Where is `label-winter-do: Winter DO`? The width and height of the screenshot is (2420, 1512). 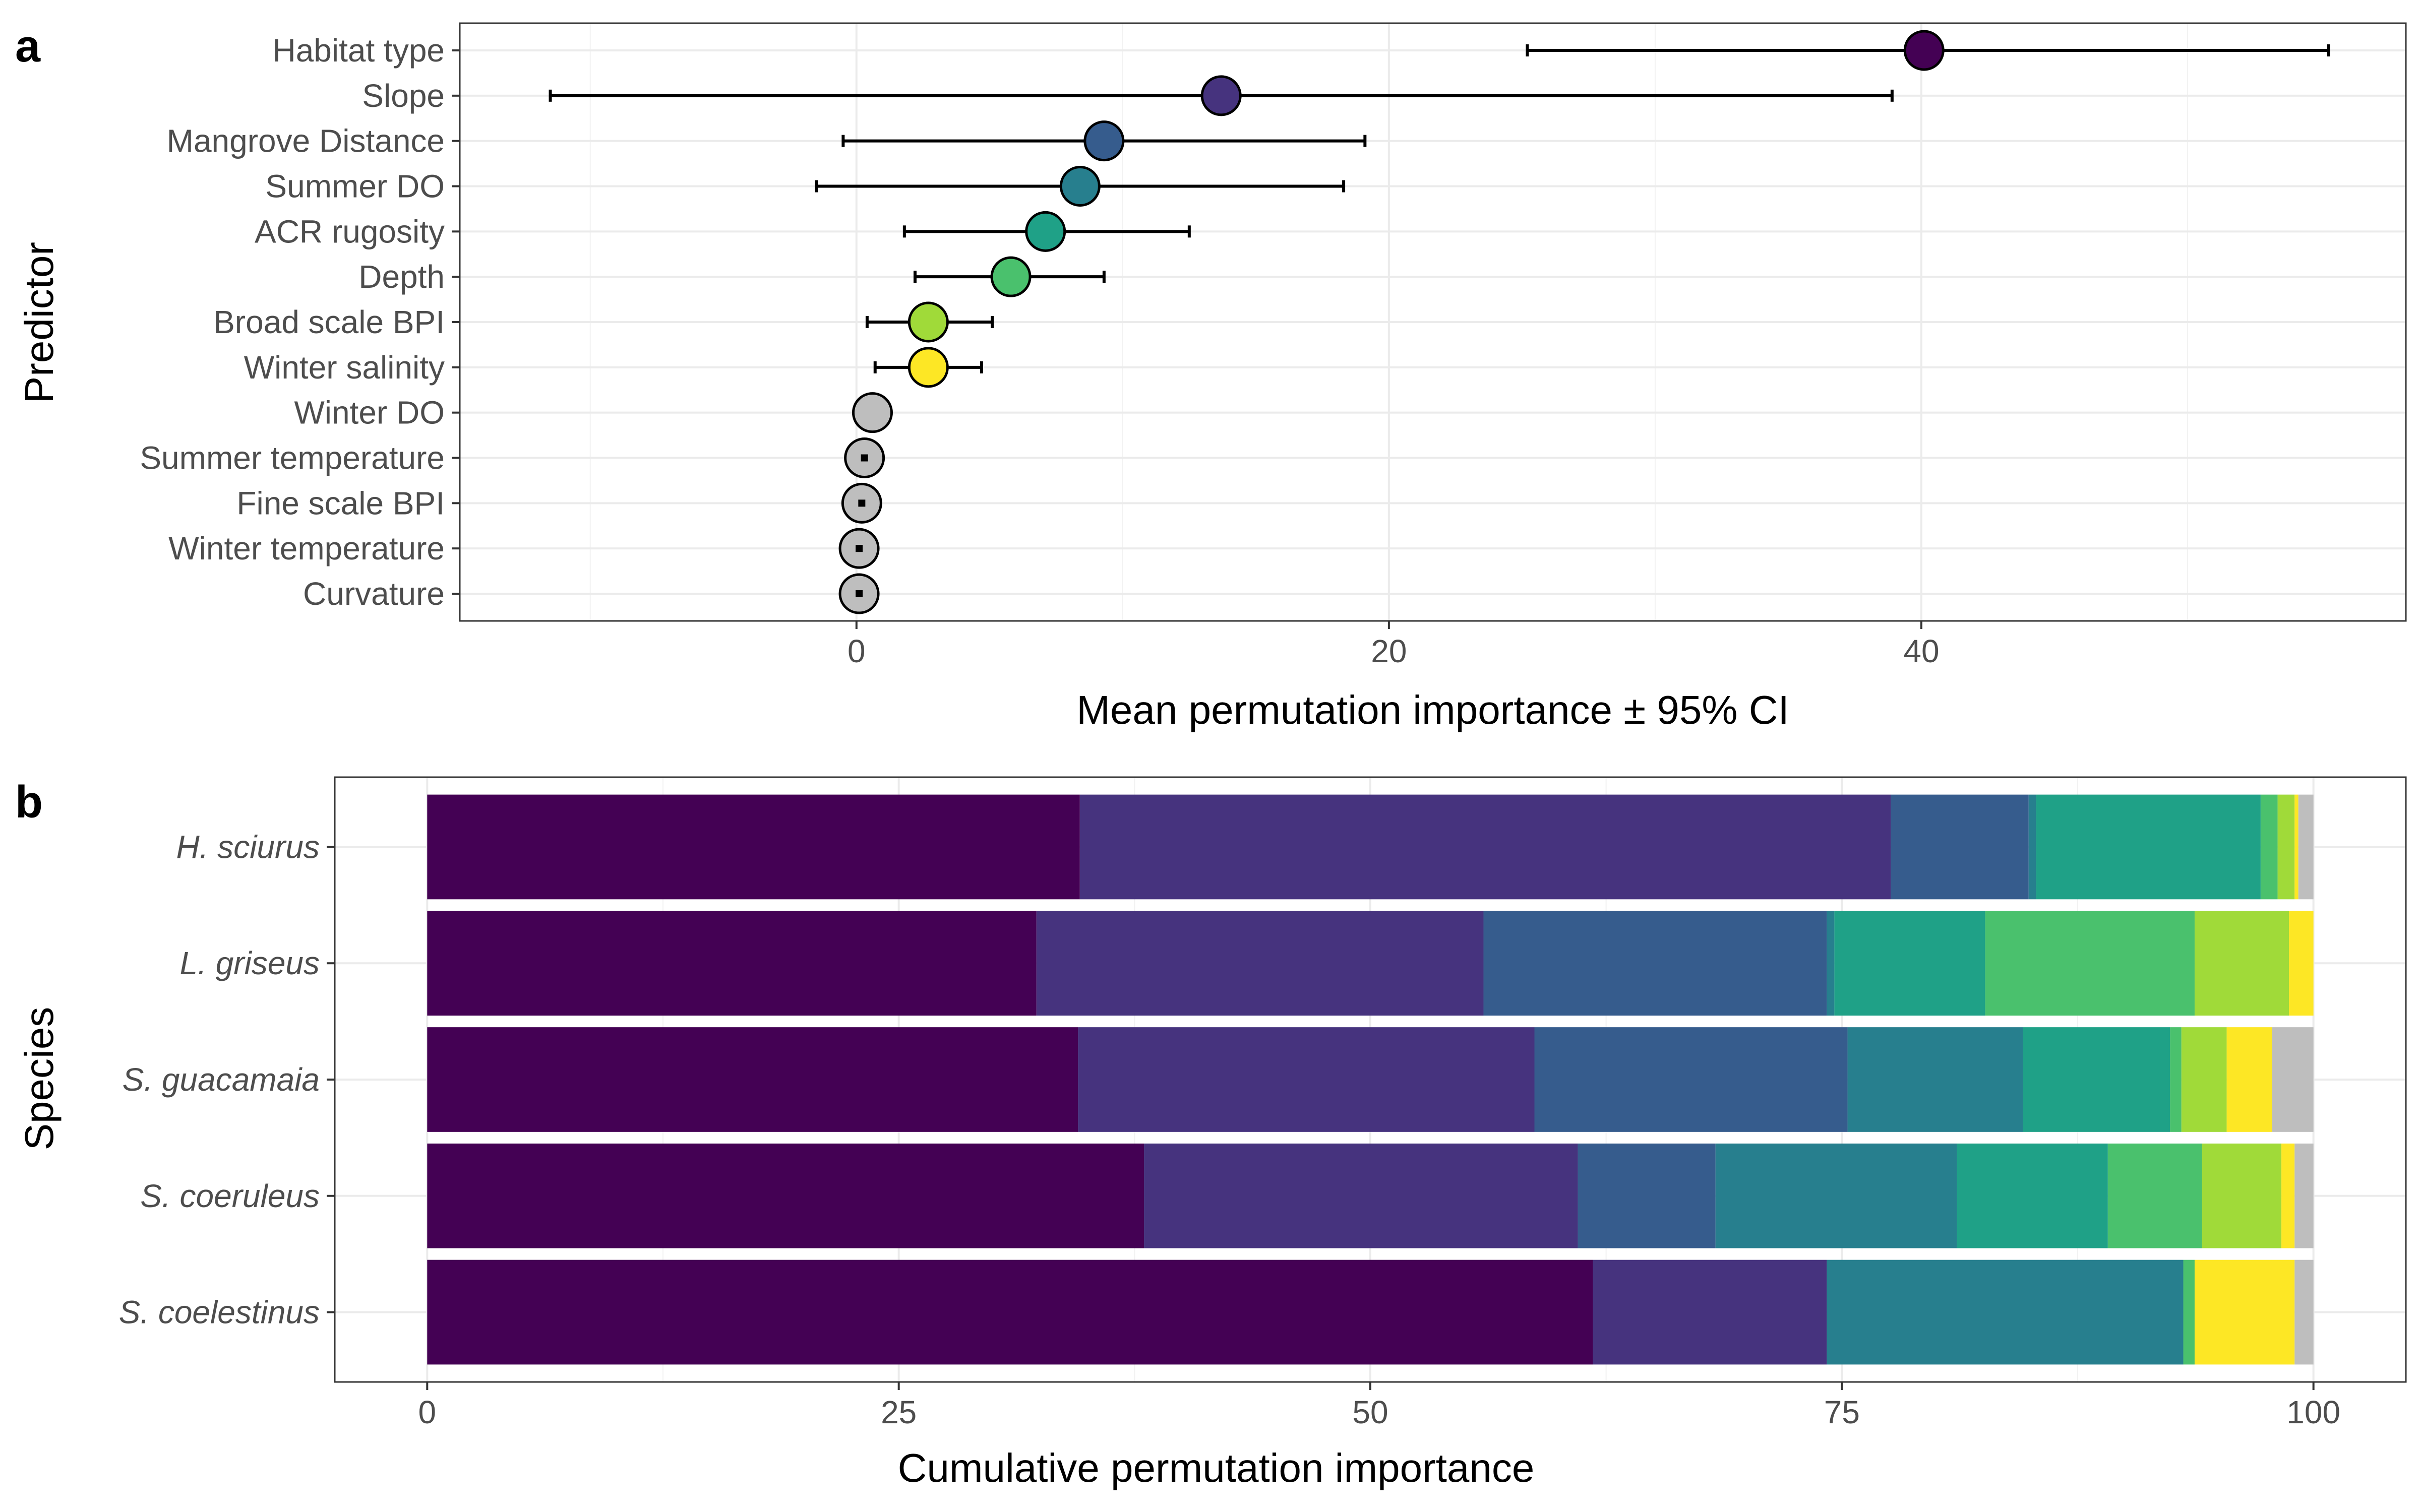 label-winter-do: Winter DO is located at coordinates (369, 413).